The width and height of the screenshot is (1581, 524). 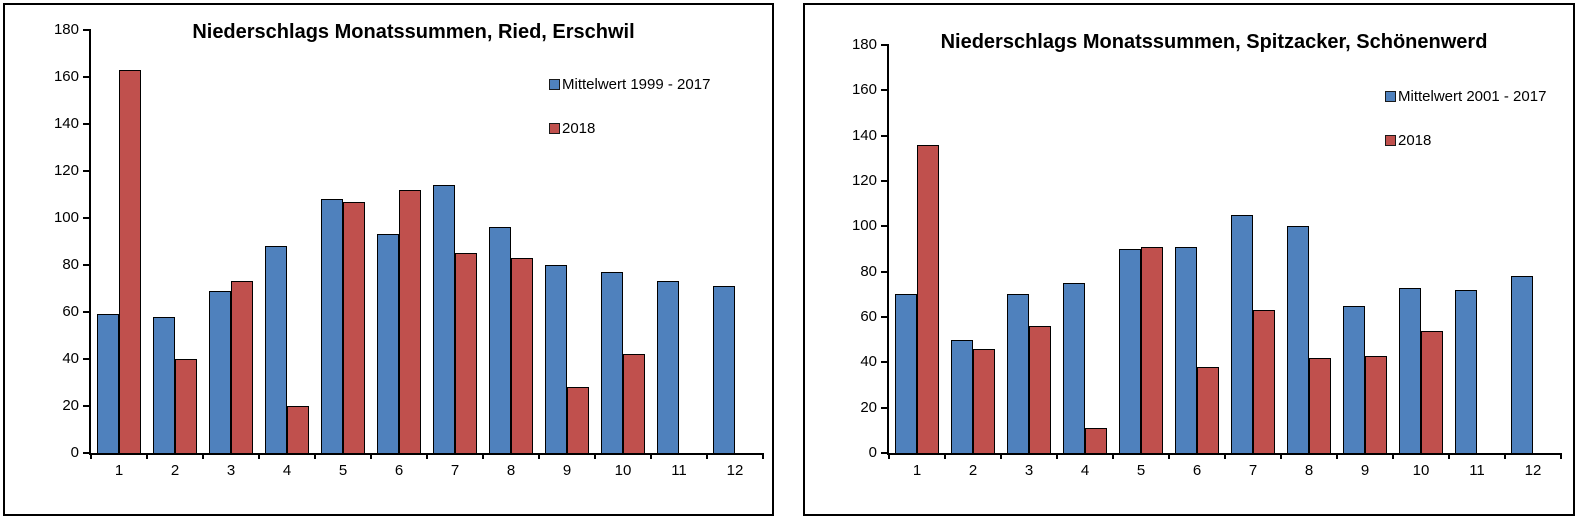 What do you see at coordinates (1421, 470) in the screenshot?
I see `x-category-label: 10` at bounding box center [1421, 470].